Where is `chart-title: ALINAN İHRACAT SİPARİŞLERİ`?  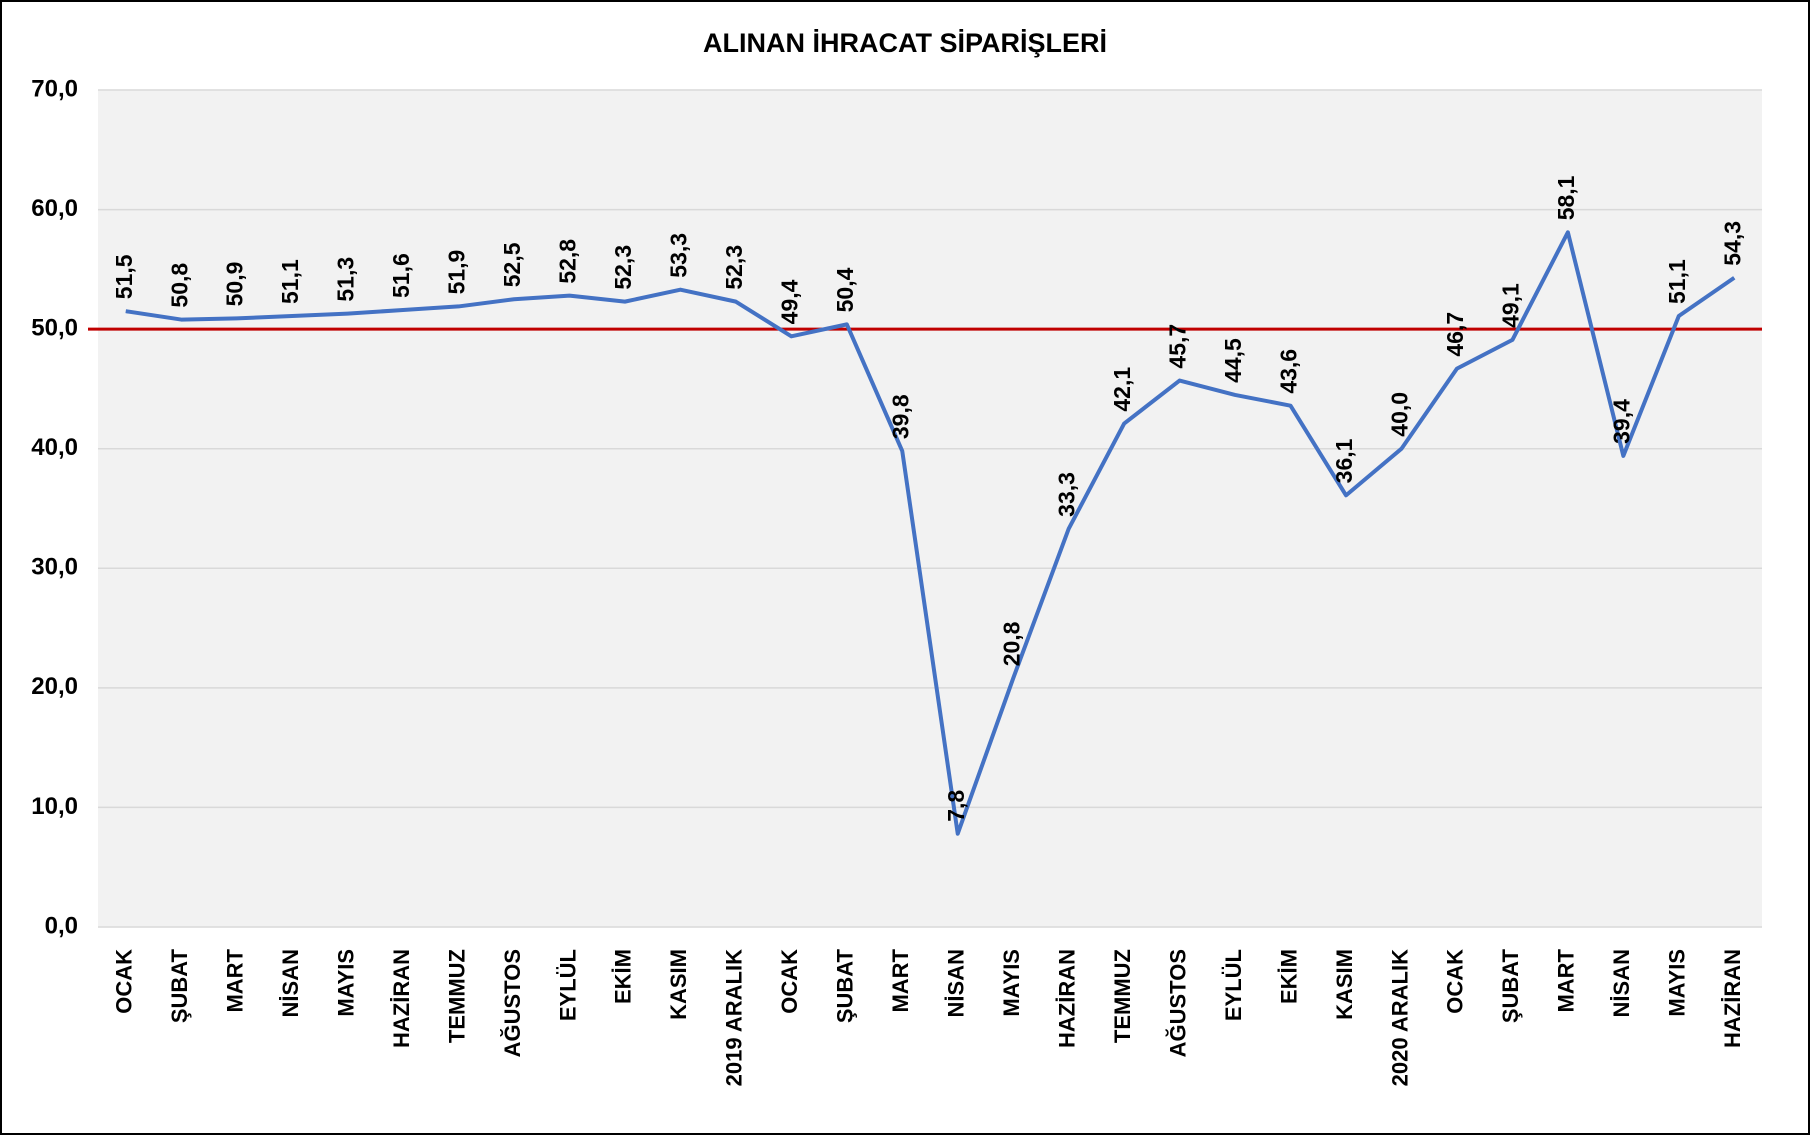
chart-title: ALINAN İHRACAT SİPARİŞLERİ is located at coordinates (905, 43).